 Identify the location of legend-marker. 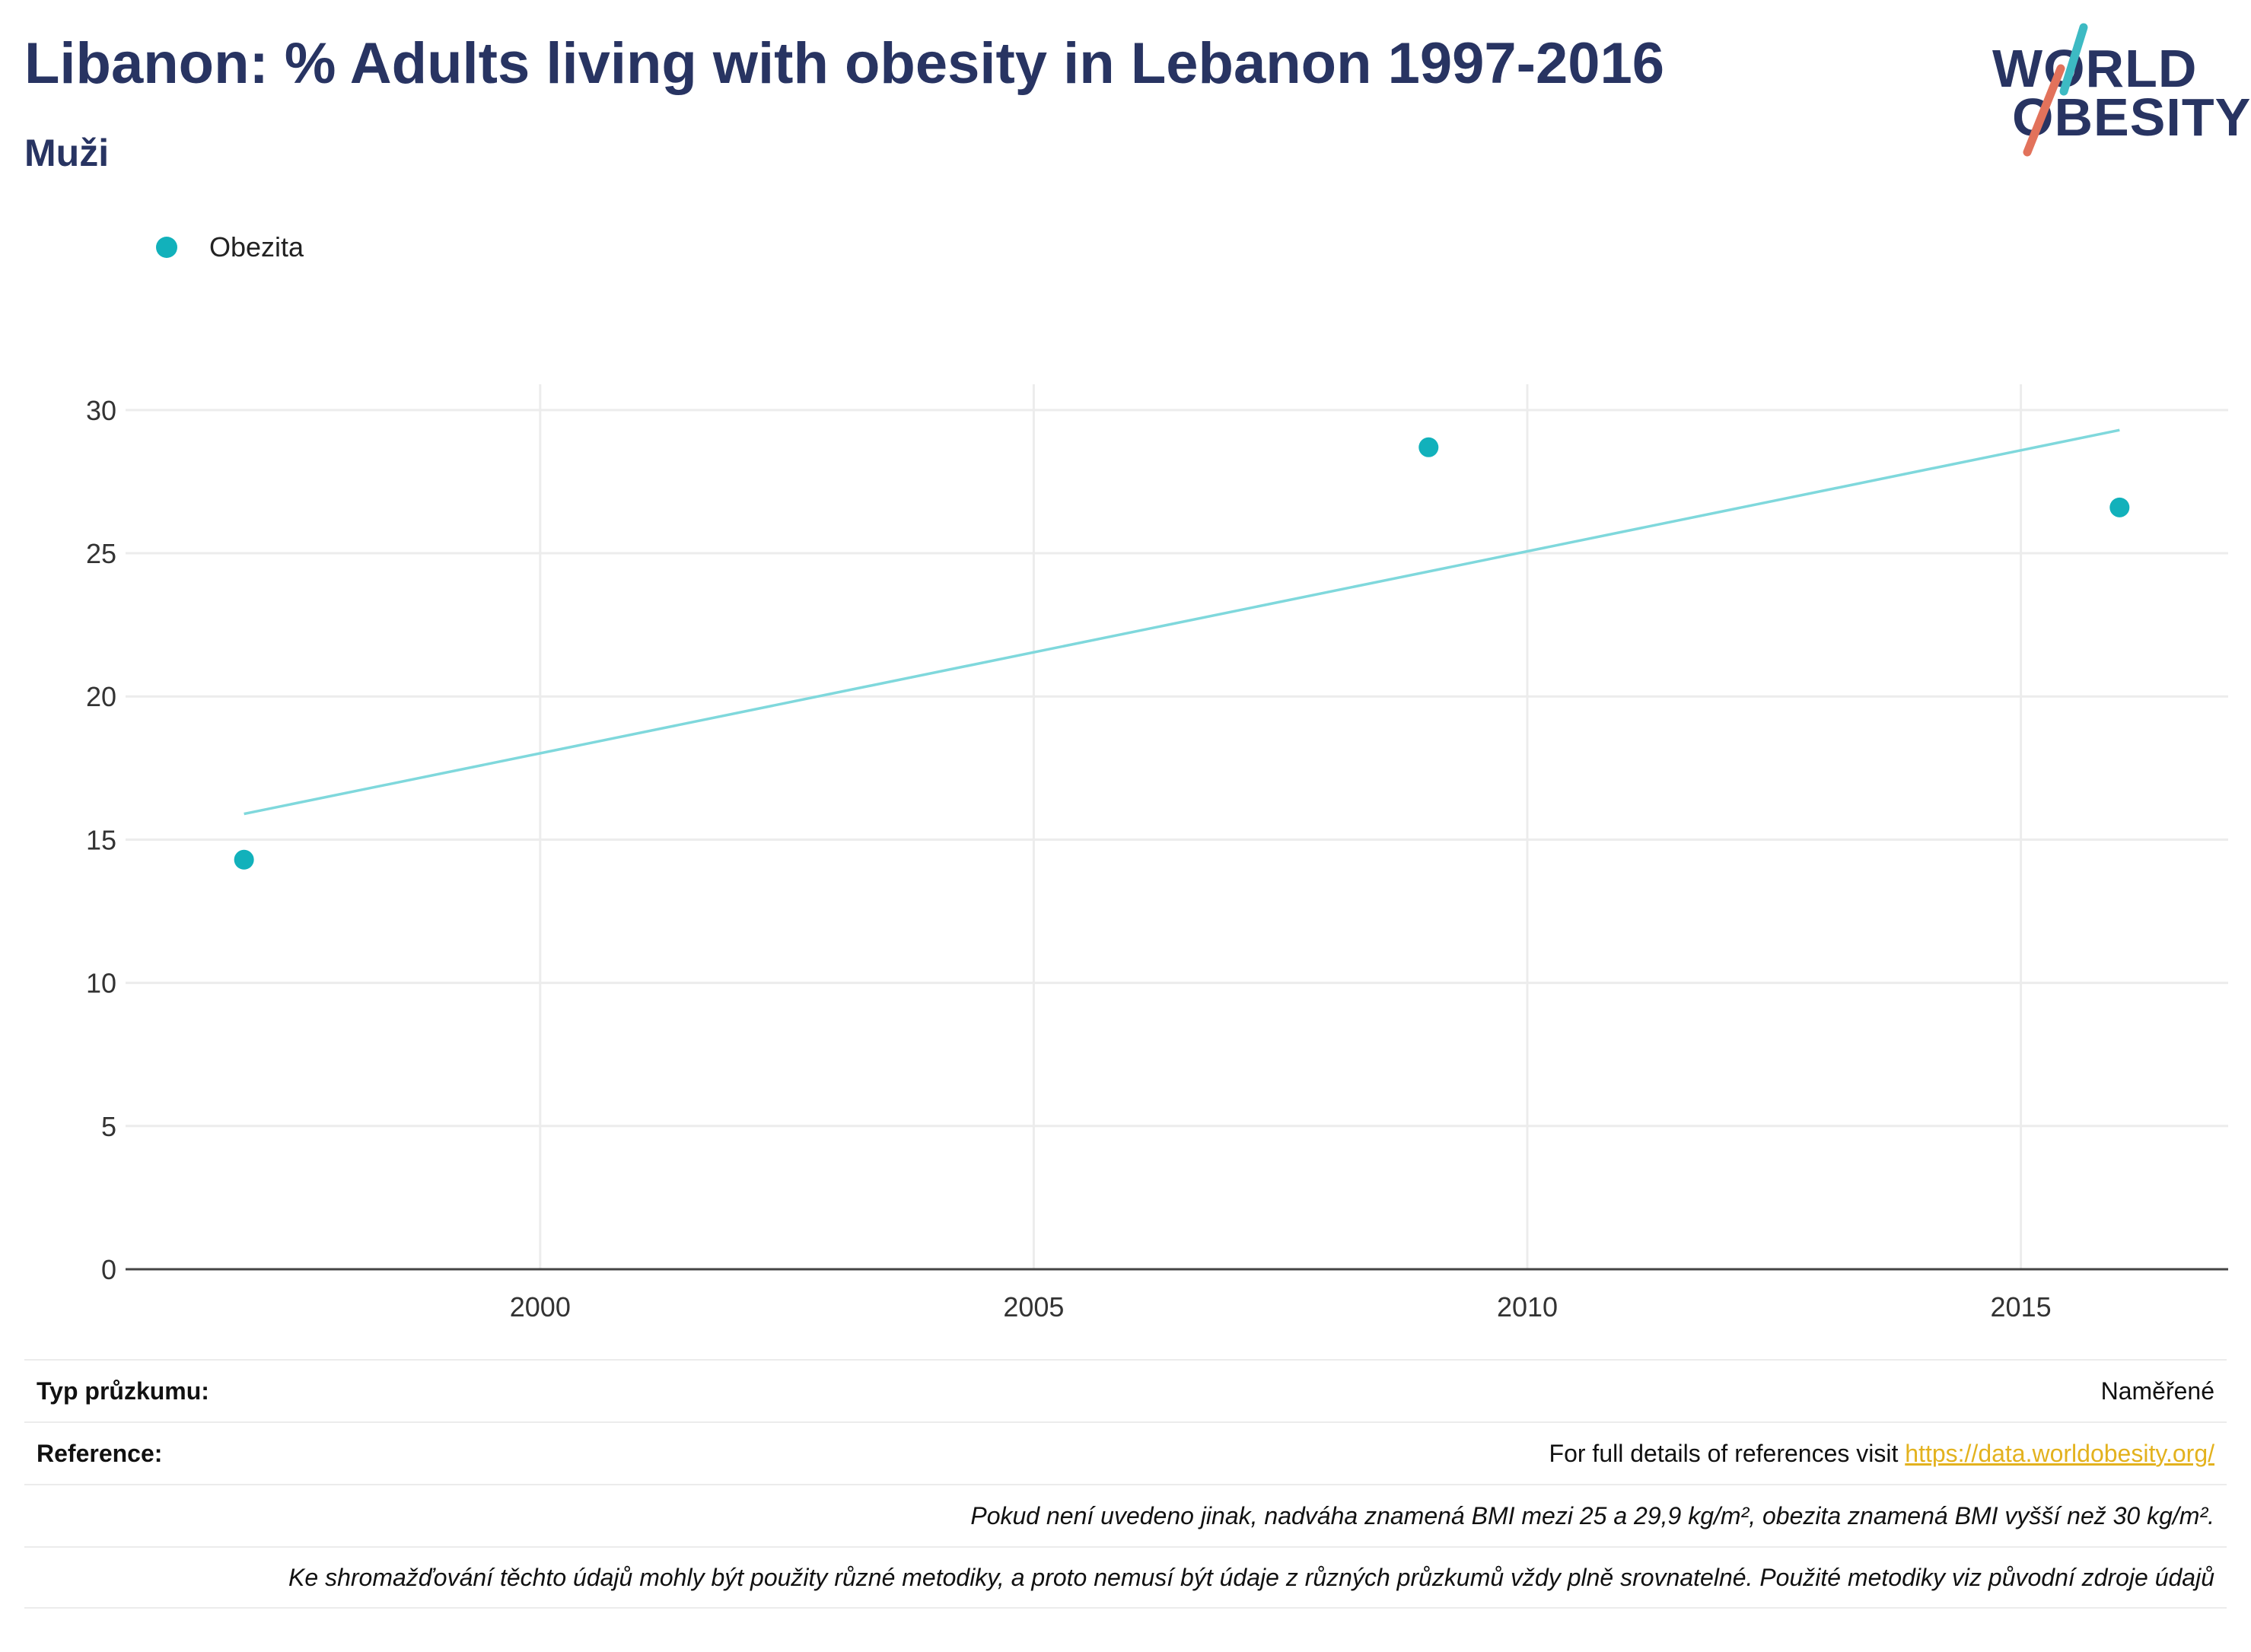
(166, 247).